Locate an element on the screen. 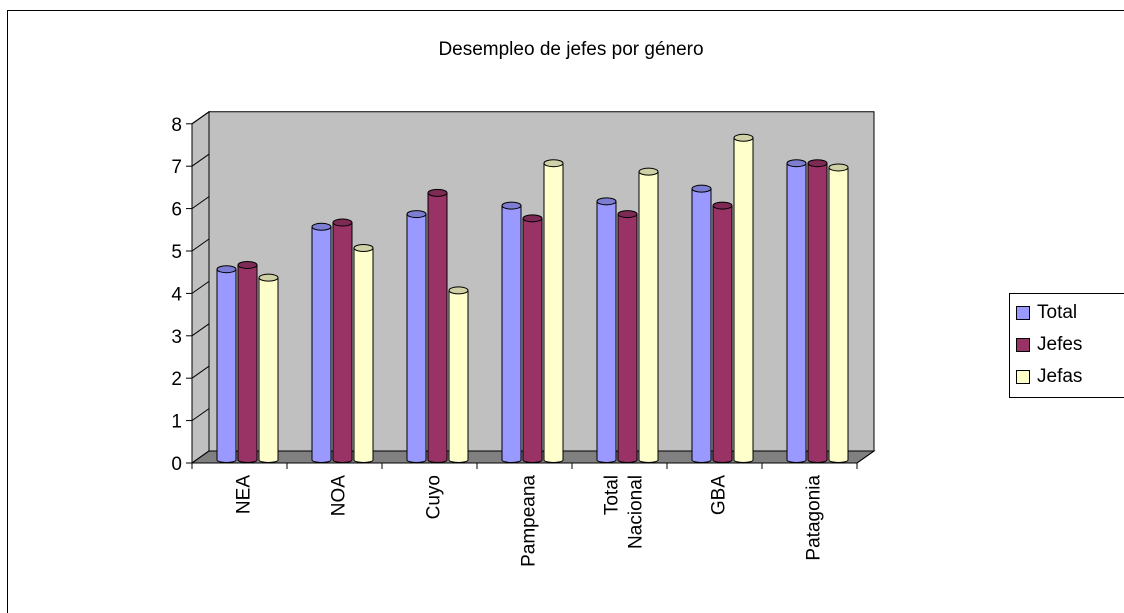  y-tick-label: 5 is located at coordinates (176, 252).